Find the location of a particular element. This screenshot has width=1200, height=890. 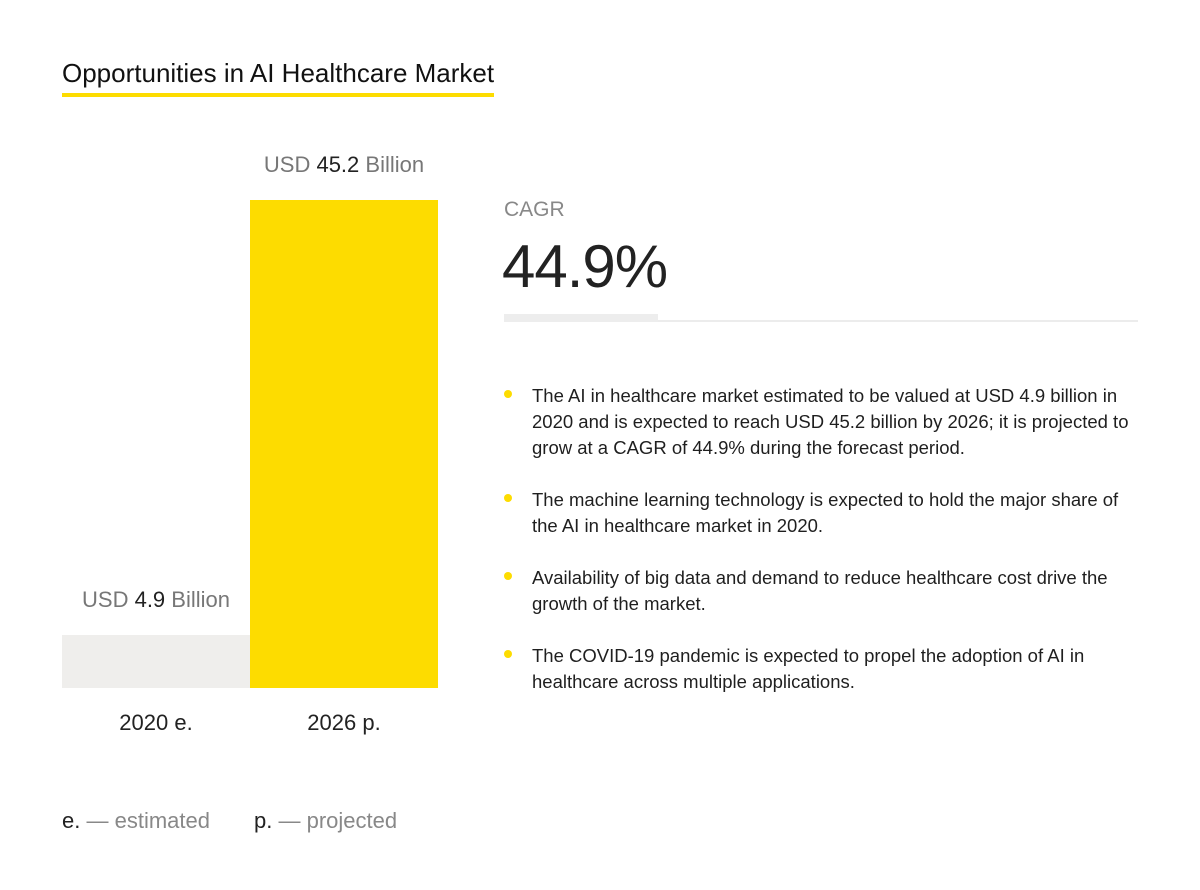

legend-estimated: e. — estimated is located at coordinates (136, 821).